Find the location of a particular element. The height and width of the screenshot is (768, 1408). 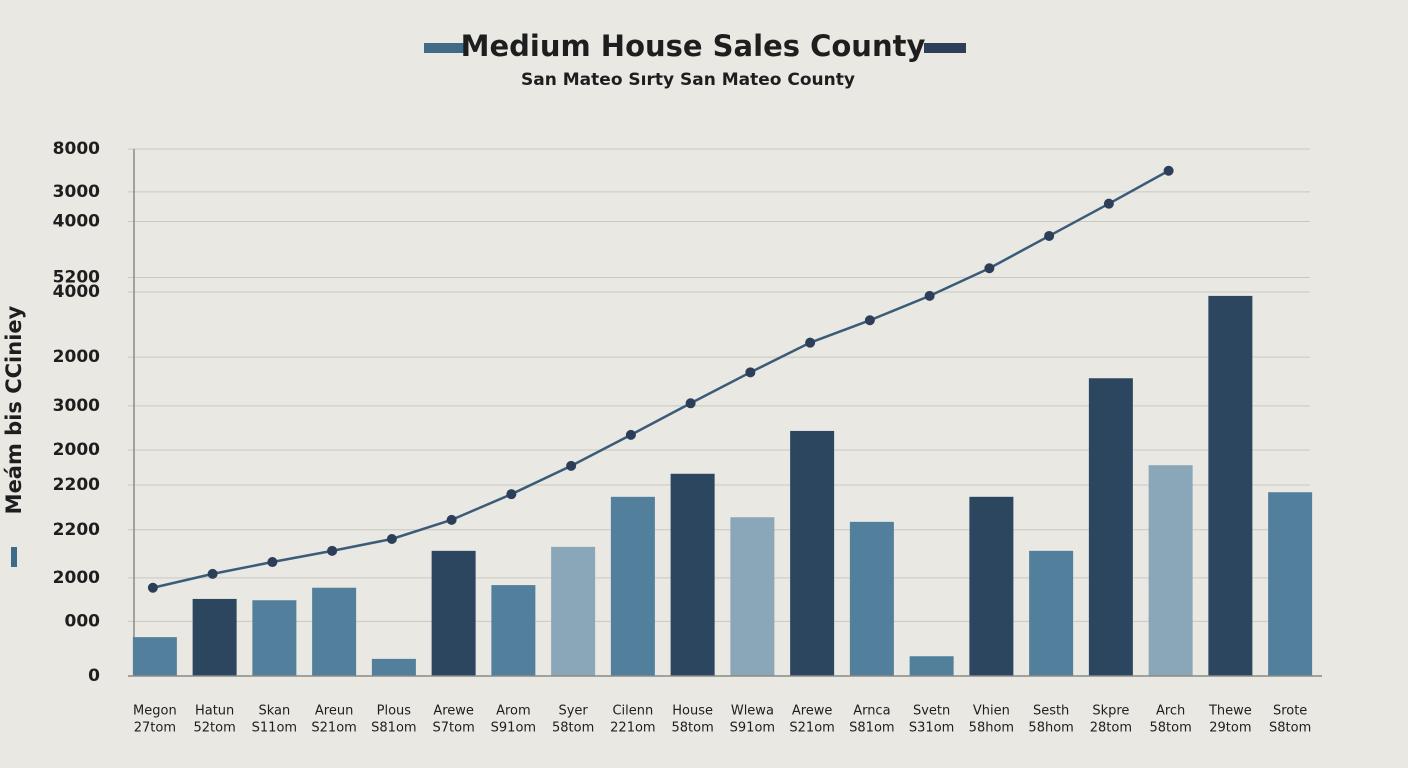

x-tick-label: Svetn is located at coordinates (931, 711).